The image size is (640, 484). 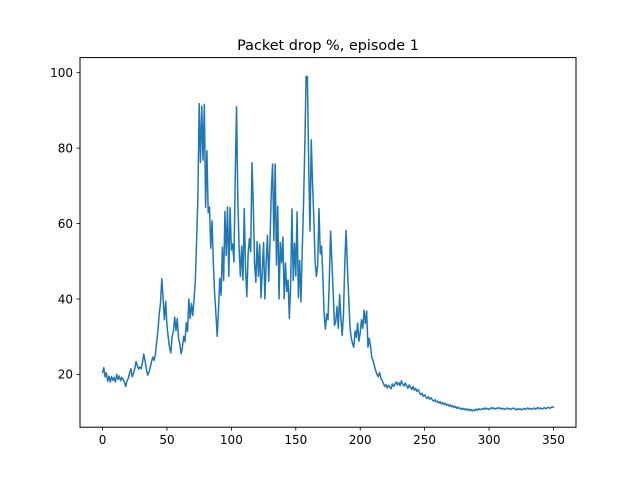 I want to click on x-tick-label: 200, so click(x=360, y=440).